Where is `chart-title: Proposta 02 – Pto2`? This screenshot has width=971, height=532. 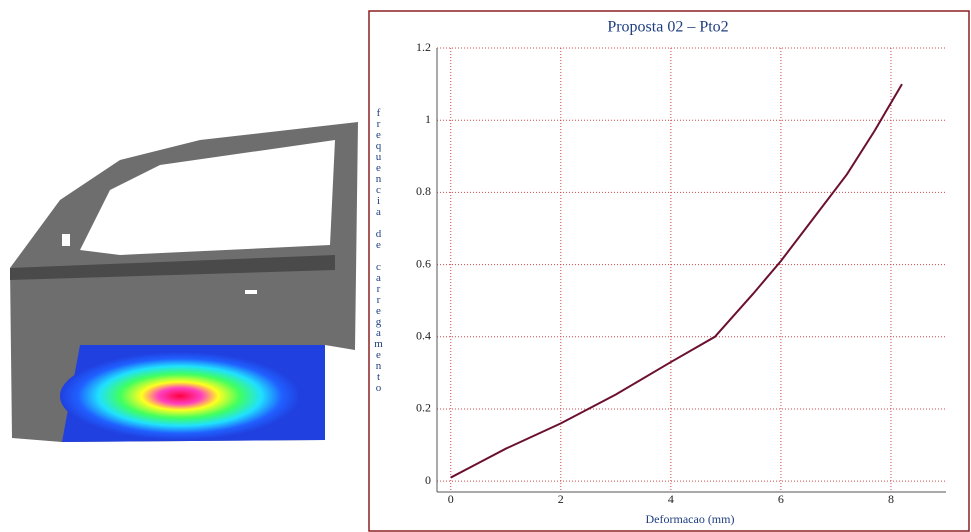
chart-title: Proposta 02 – Pto2 is located at coordinates (667, 27).